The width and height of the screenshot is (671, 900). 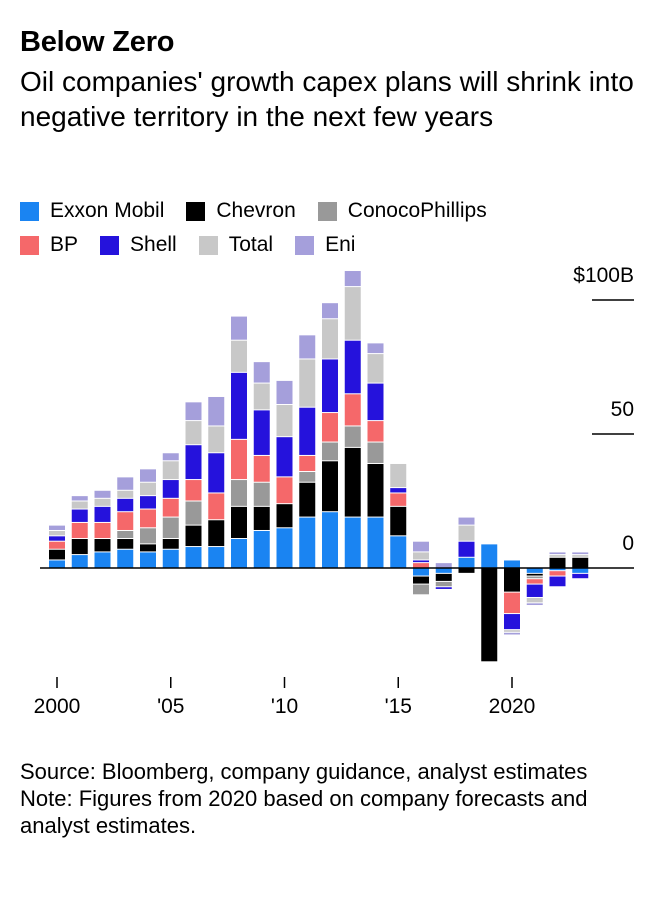 I want to click on bar-segment-total-2022, so click(x=557, y=556).